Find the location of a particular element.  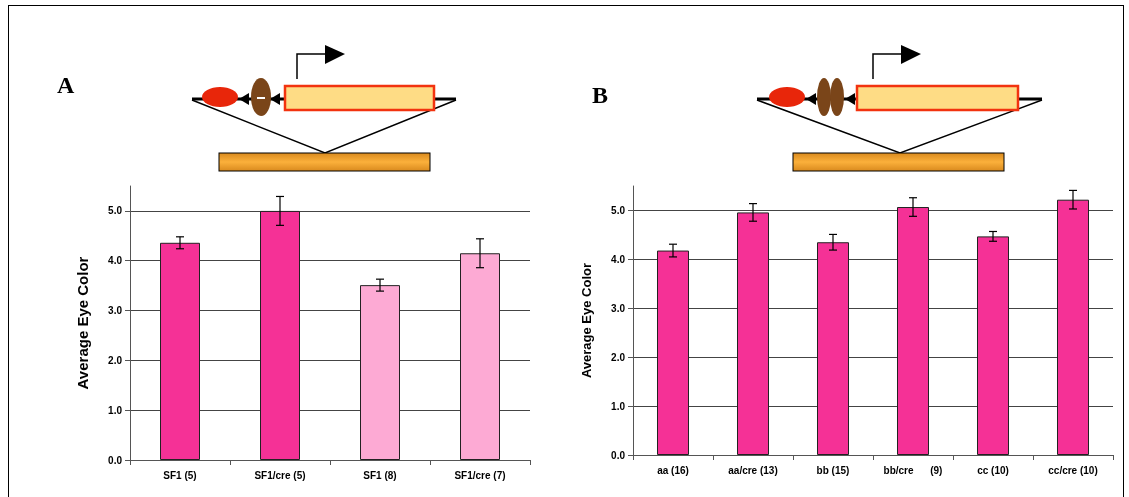

x-tick-label: SF1 (5) is located at coordinates (180, 475).